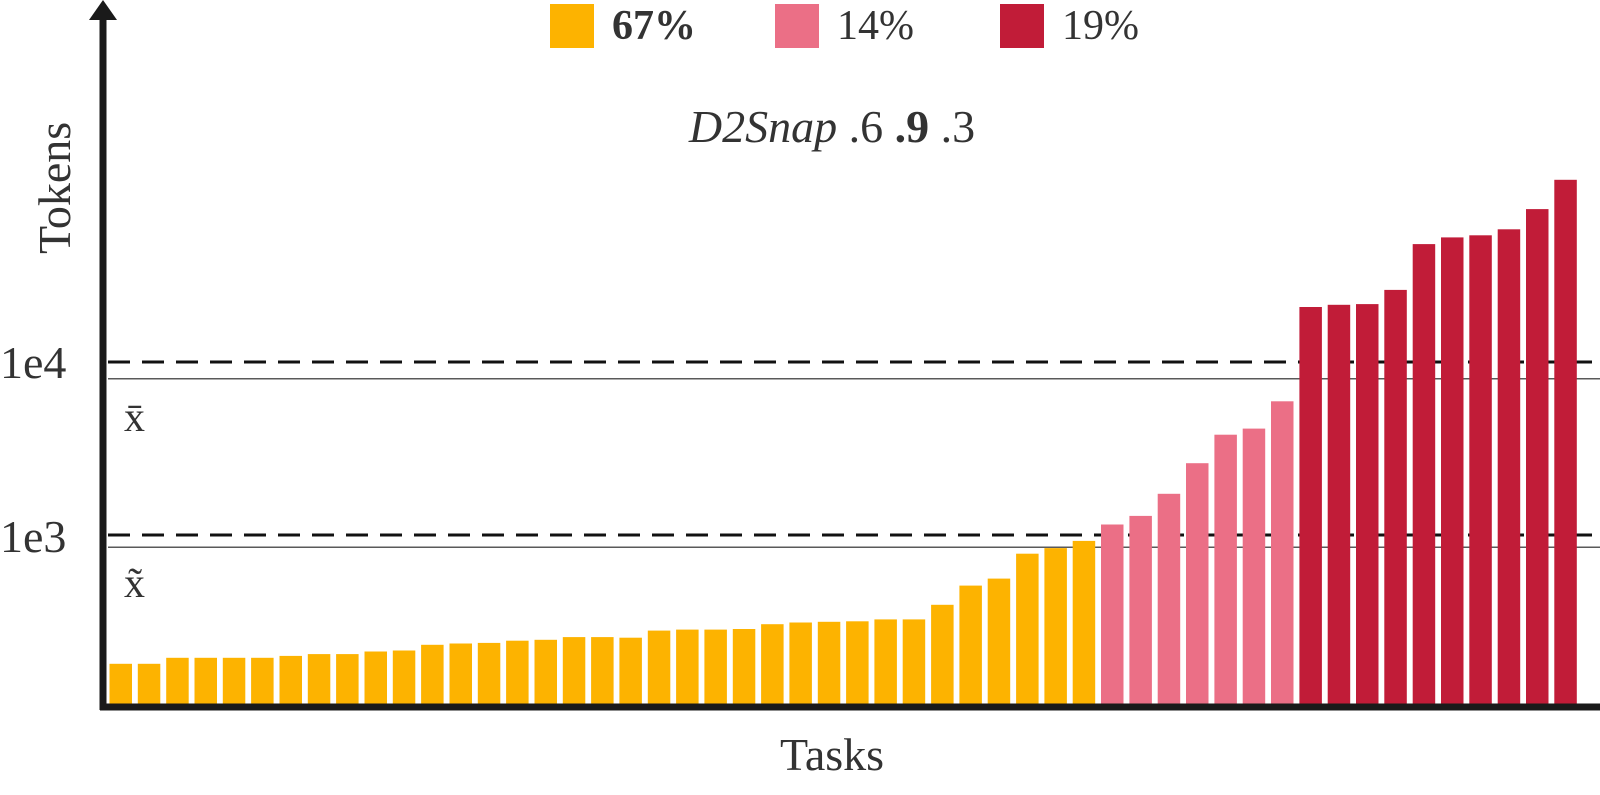 This screenshot has height=795, width=1600. I want to click on legend-item-red: 19%, so click(1069, 26).